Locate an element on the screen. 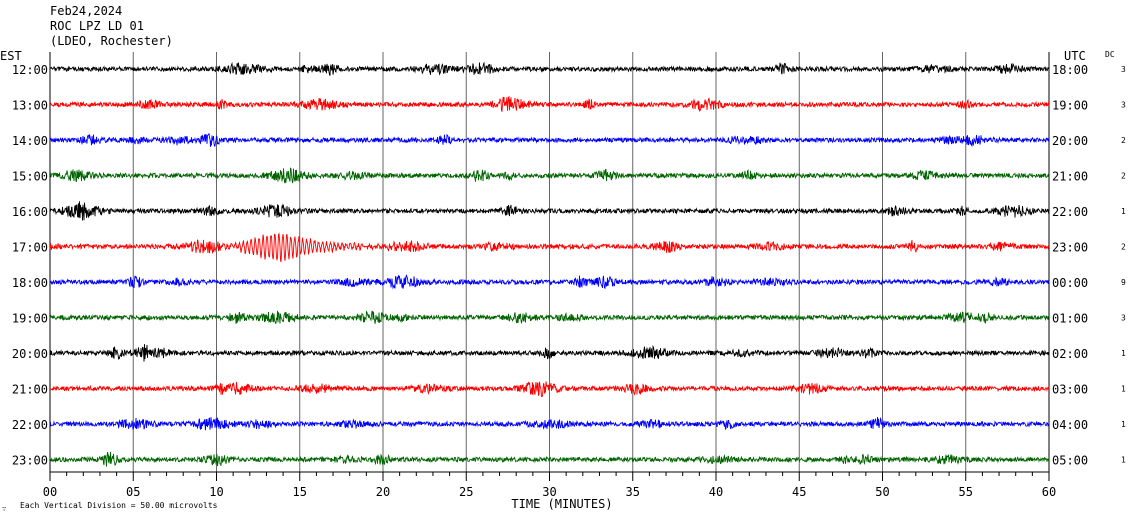  x-tick-label: 10 is located at coordinates (216, 492).